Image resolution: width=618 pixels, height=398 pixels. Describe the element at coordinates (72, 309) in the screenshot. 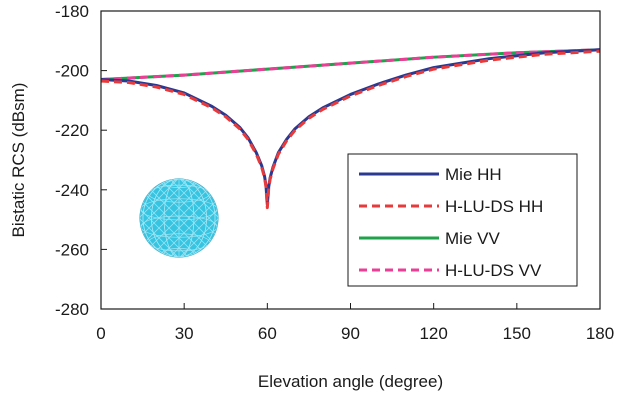

I see `y-tick-label: -280` at that location.